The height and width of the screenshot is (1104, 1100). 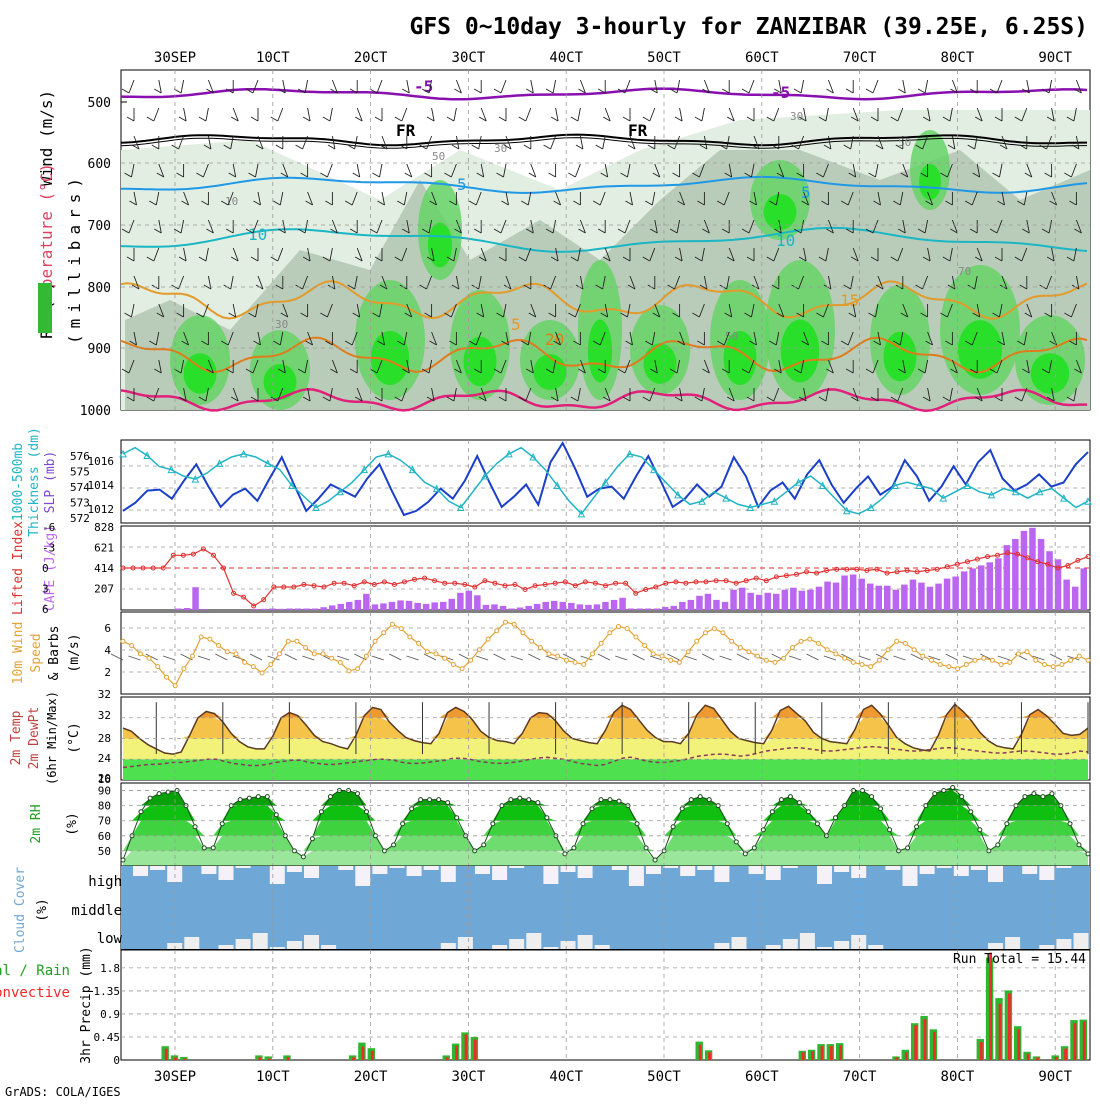 What do you see at coordinates (603, 140) in the screenshot?
I see `contour-freezing` at bounding box center [603, 140].